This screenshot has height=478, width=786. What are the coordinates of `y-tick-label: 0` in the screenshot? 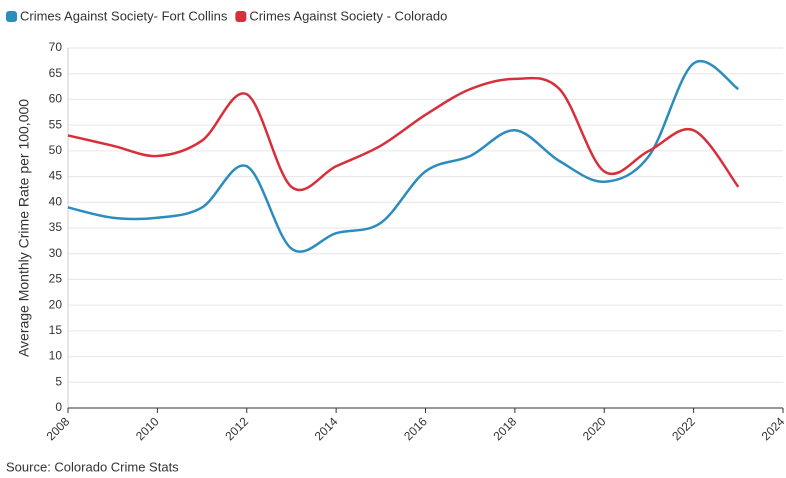 It's located at (58, 407).